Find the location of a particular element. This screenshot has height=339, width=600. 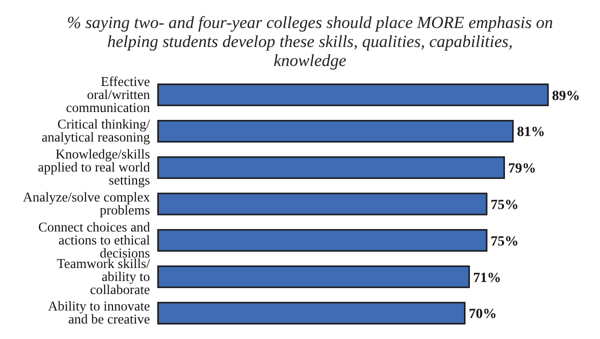

y-tick-label: Ability to innovate and be creative is located at coordinates (99, 312).